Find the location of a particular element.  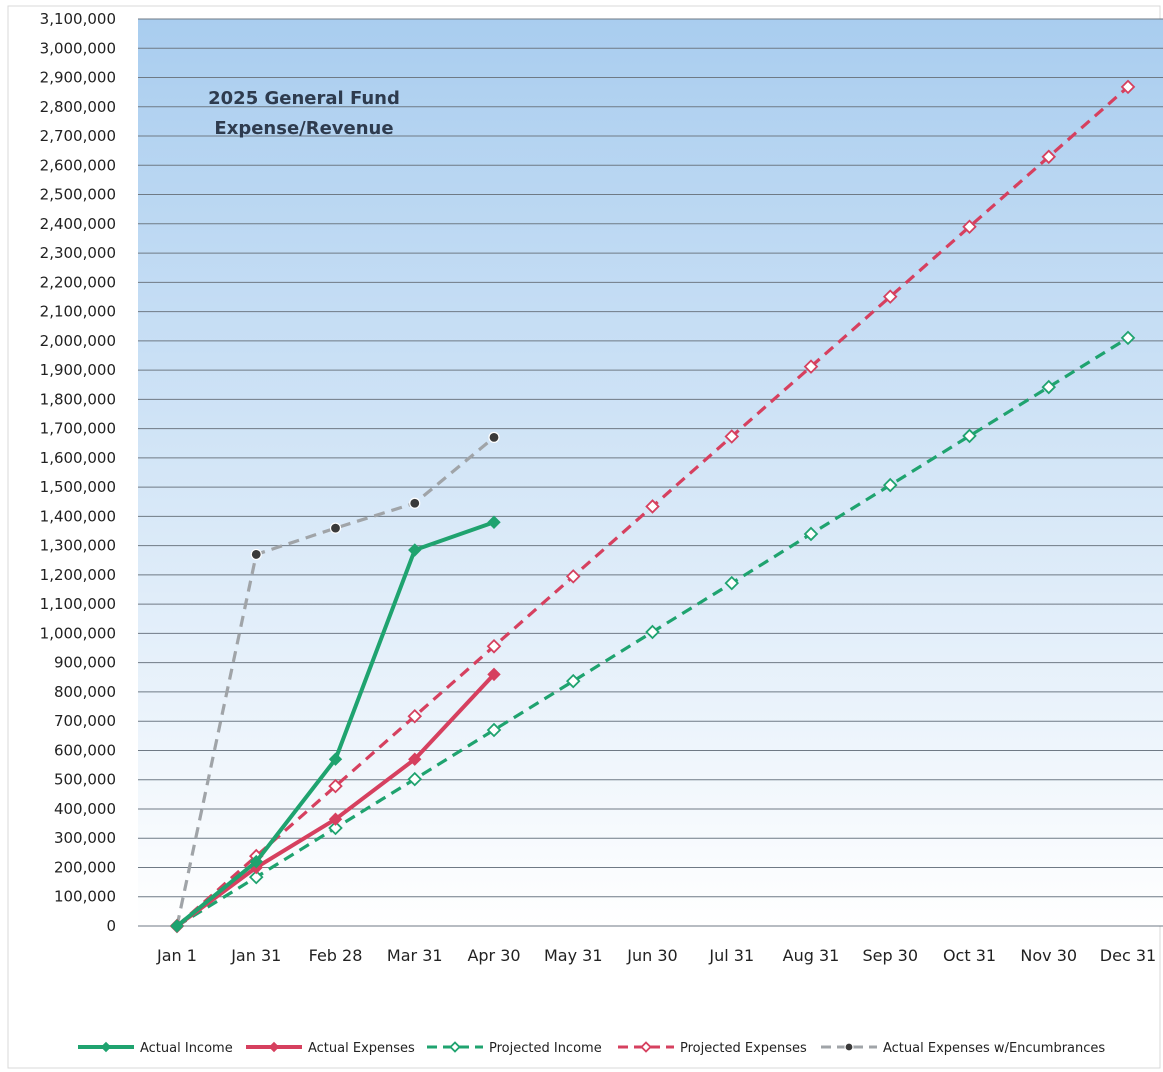

x-tick-label: Jan 1 is located at coordinates (176, 955).